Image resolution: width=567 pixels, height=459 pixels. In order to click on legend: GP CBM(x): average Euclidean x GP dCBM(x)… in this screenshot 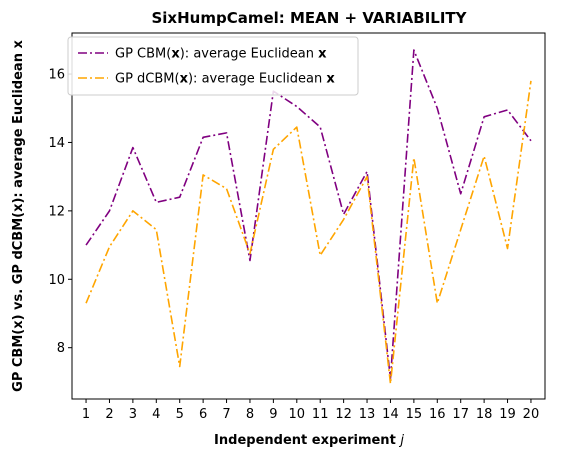, I will do `click(213, 66)`.